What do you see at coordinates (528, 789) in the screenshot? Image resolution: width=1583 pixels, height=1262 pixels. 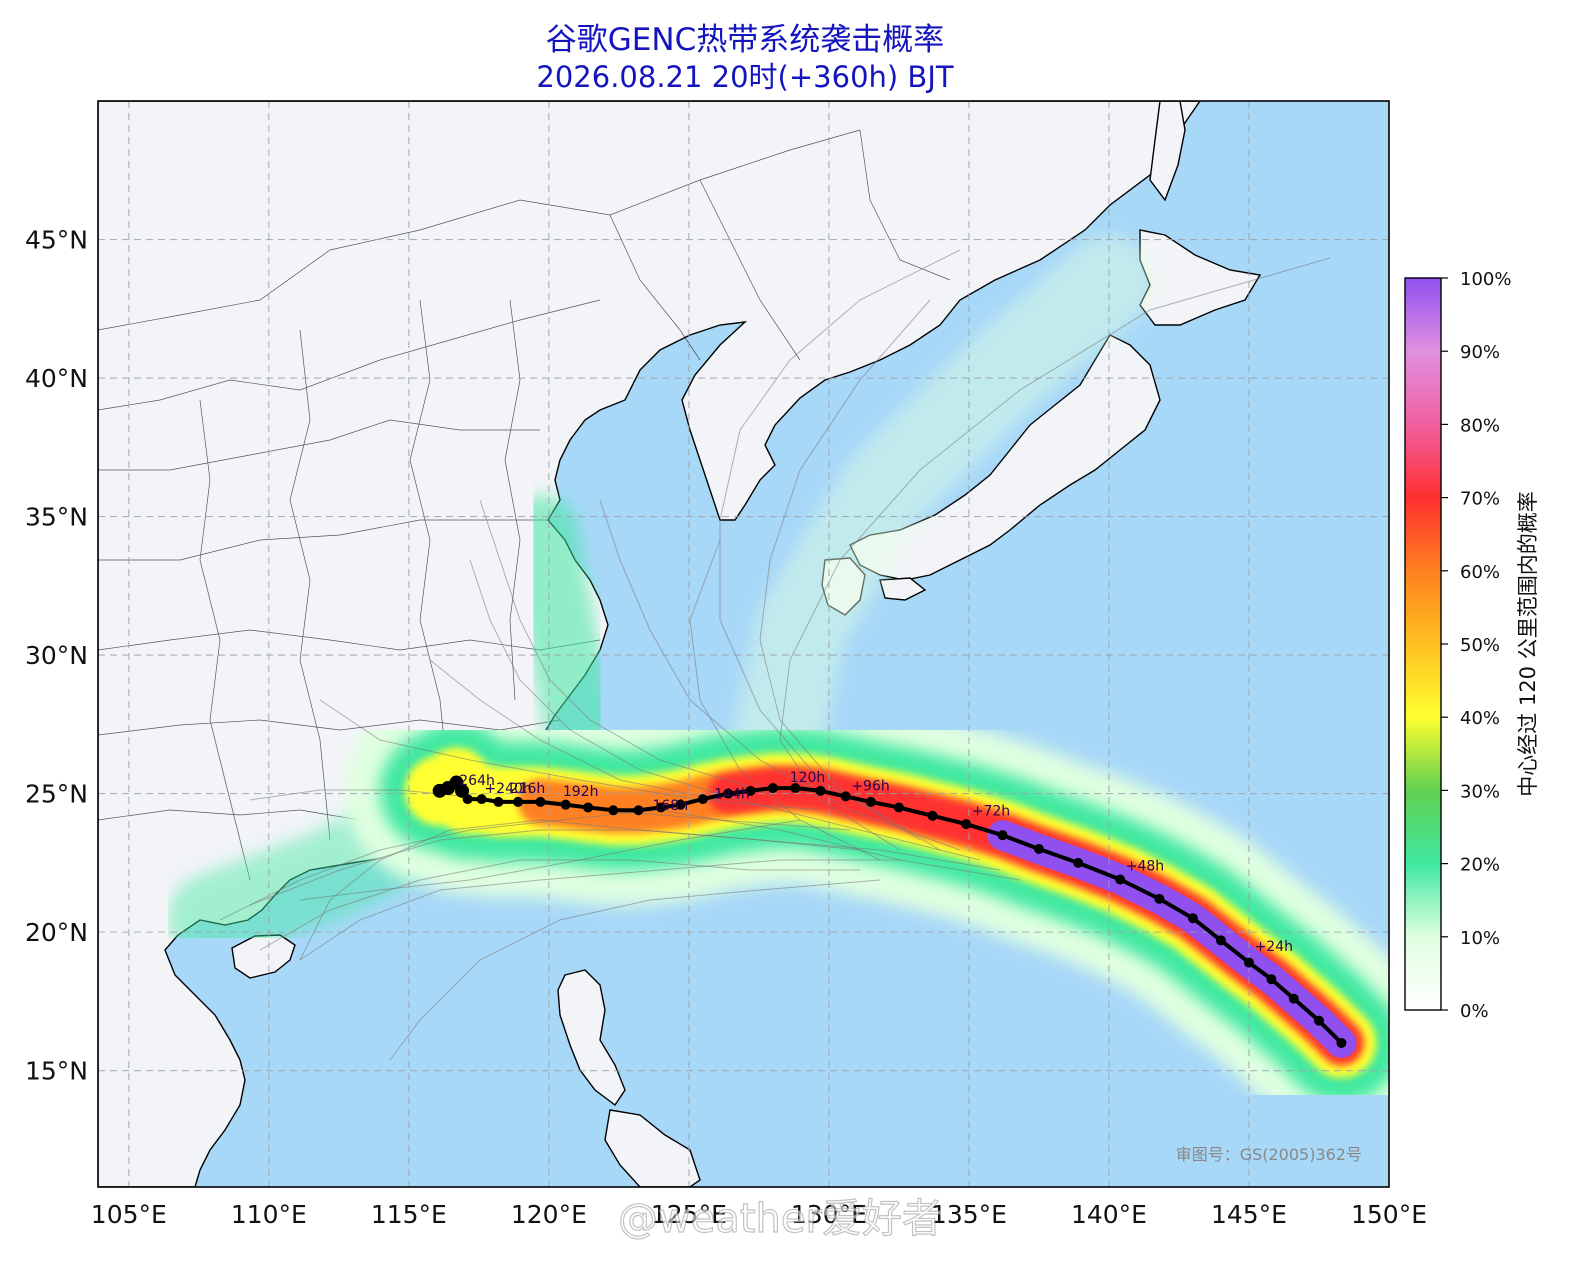 I see `track-time-label: 216h` at bounding box center [528, 789].